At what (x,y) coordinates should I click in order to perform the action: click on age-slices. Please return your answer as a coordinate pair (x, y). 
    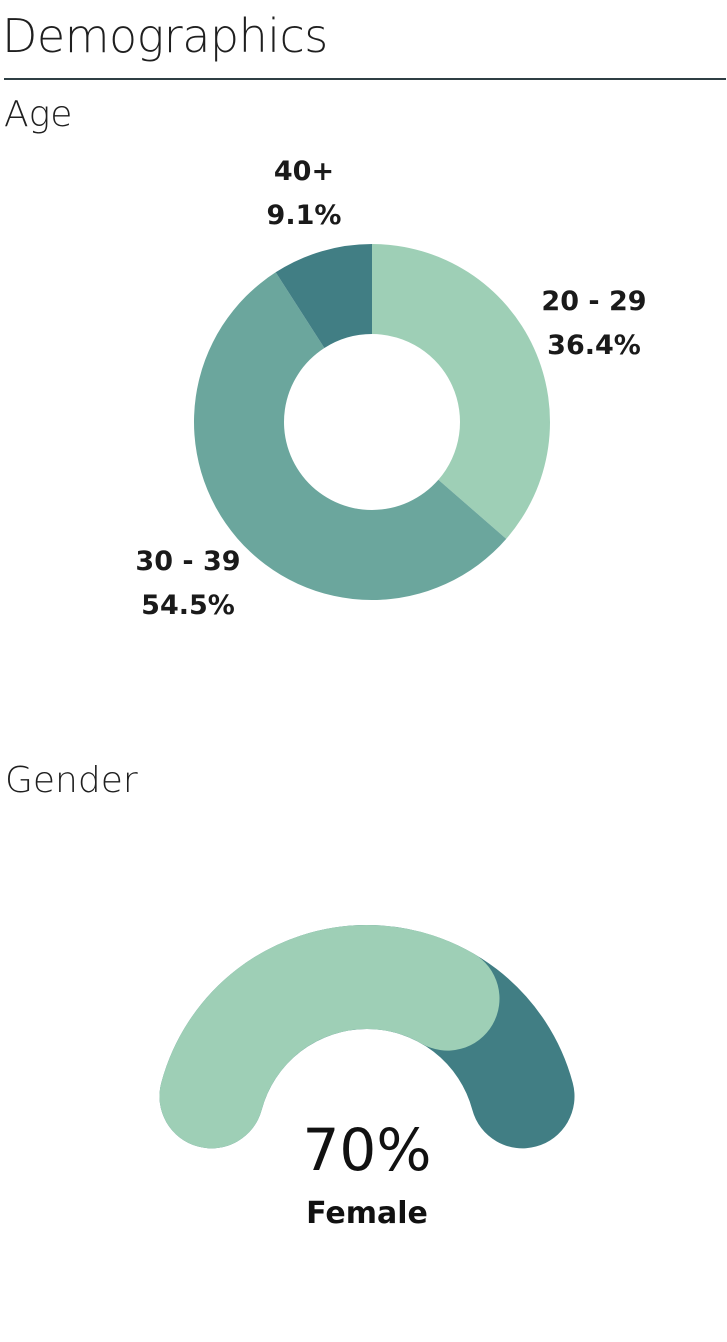
    Looking at the image, I should click on (372, 422).